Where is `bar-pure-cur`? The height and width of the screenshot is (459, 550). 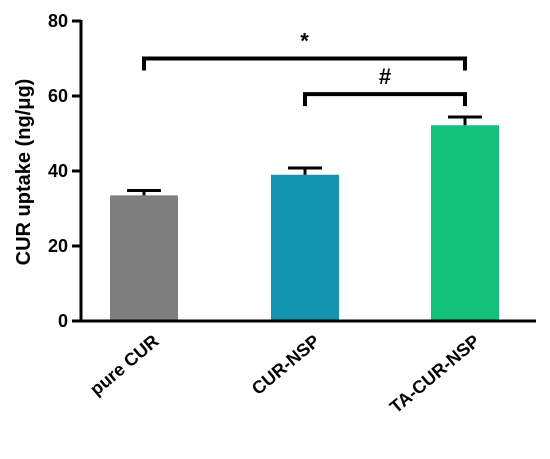 bar-pure-cur is located at coordinates (144, 258).